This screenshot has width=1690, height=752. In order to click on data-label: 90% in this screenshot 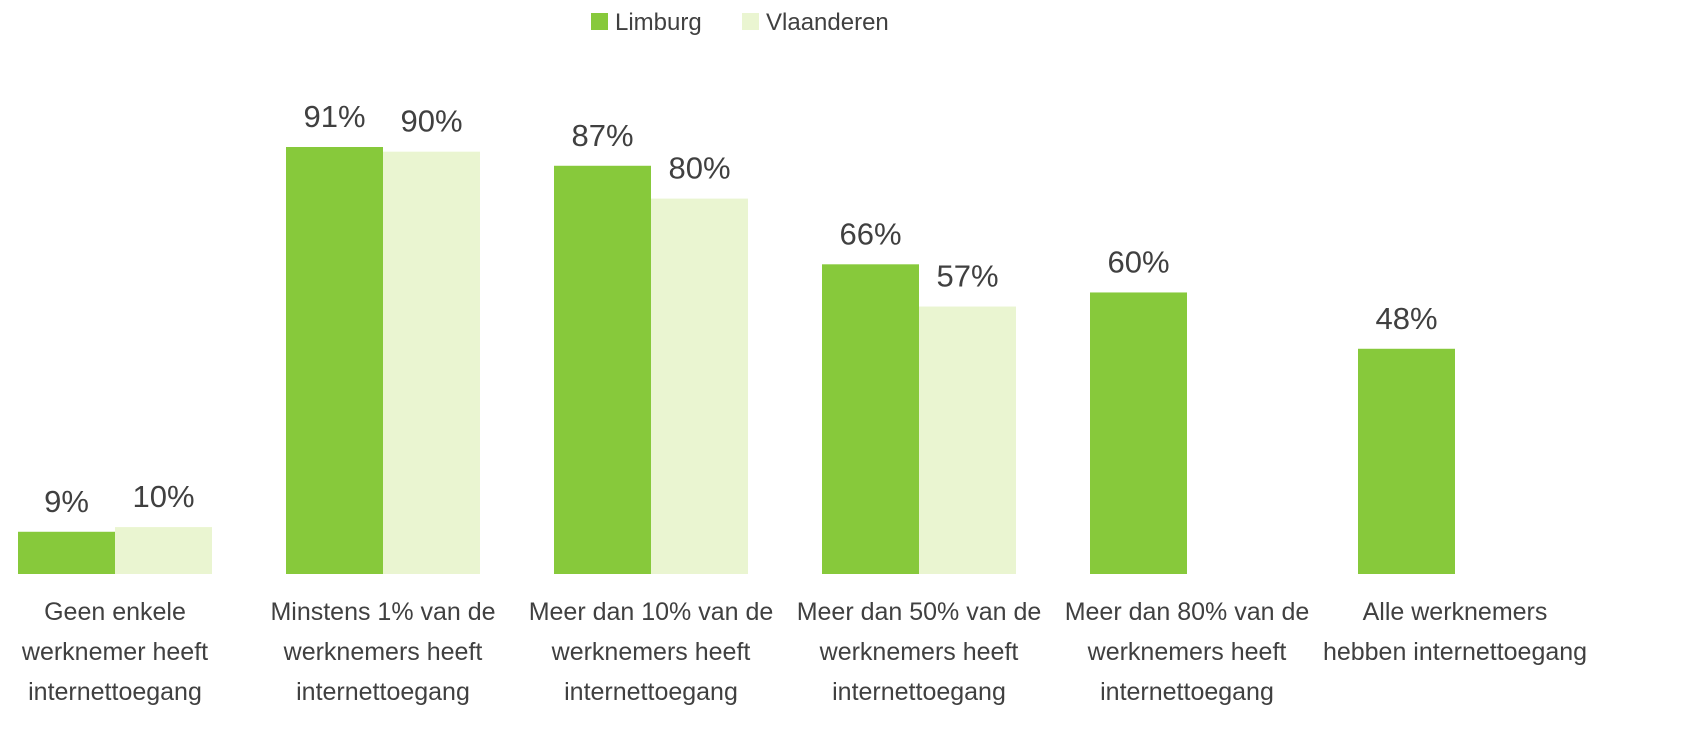, I will do `click(431, 121)`.